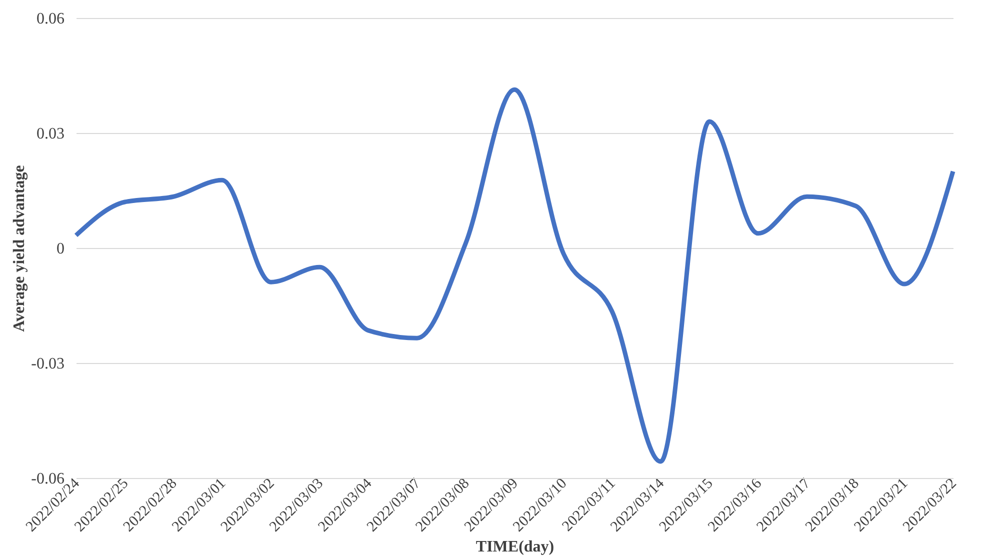 Image resolution: width=984 pixels, height=559 pixels. Describe the element at coordinates (515, 547) in the screenshot. I see `x-axis-title: TIME(day)` at that location.